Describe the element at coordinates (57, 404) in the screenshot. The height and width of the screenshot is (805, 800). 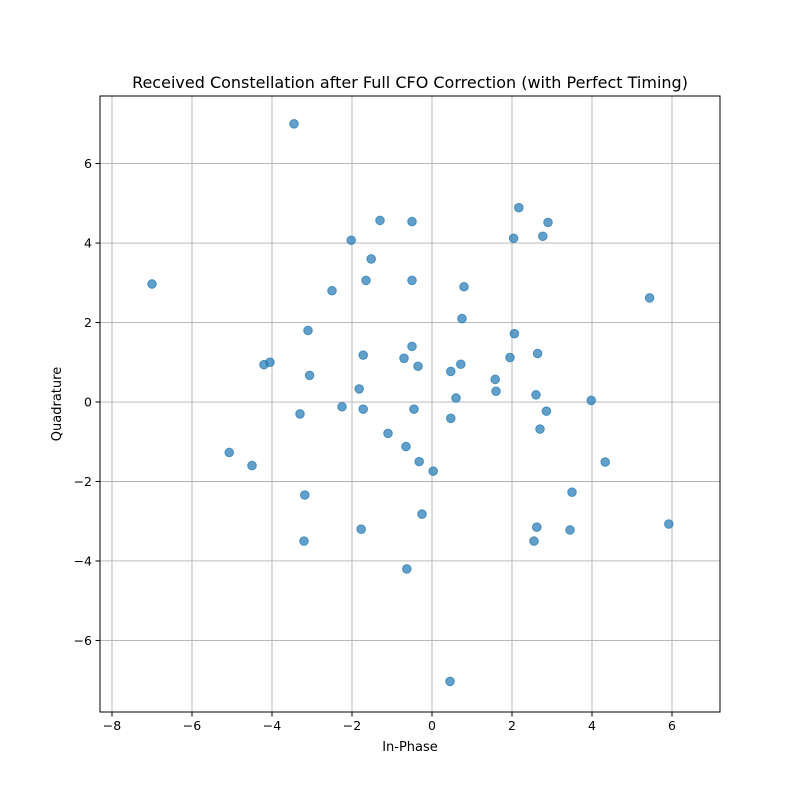
I see `y-axis-label: Quadrature` at that location.